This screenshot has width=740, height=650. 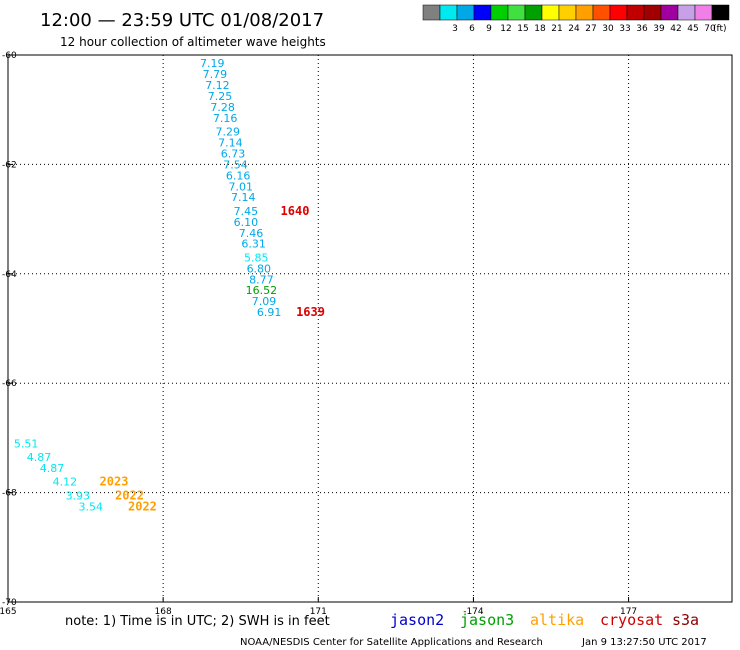 What do you see at coordinates (295, 211) in the screenshot?
I see `track-id-label: 1640` at bounding box center [295, 211].